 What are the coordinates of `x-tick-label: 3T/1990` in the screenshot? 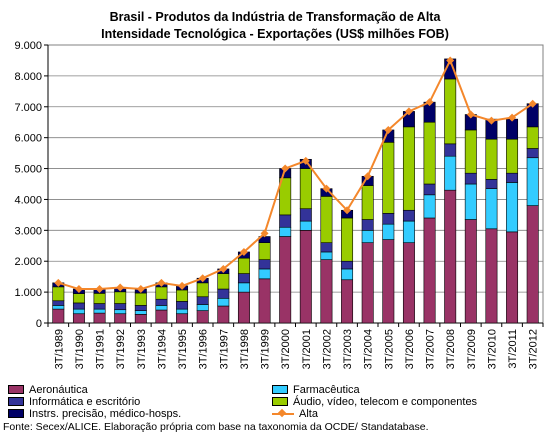 It's located at (80, 349).